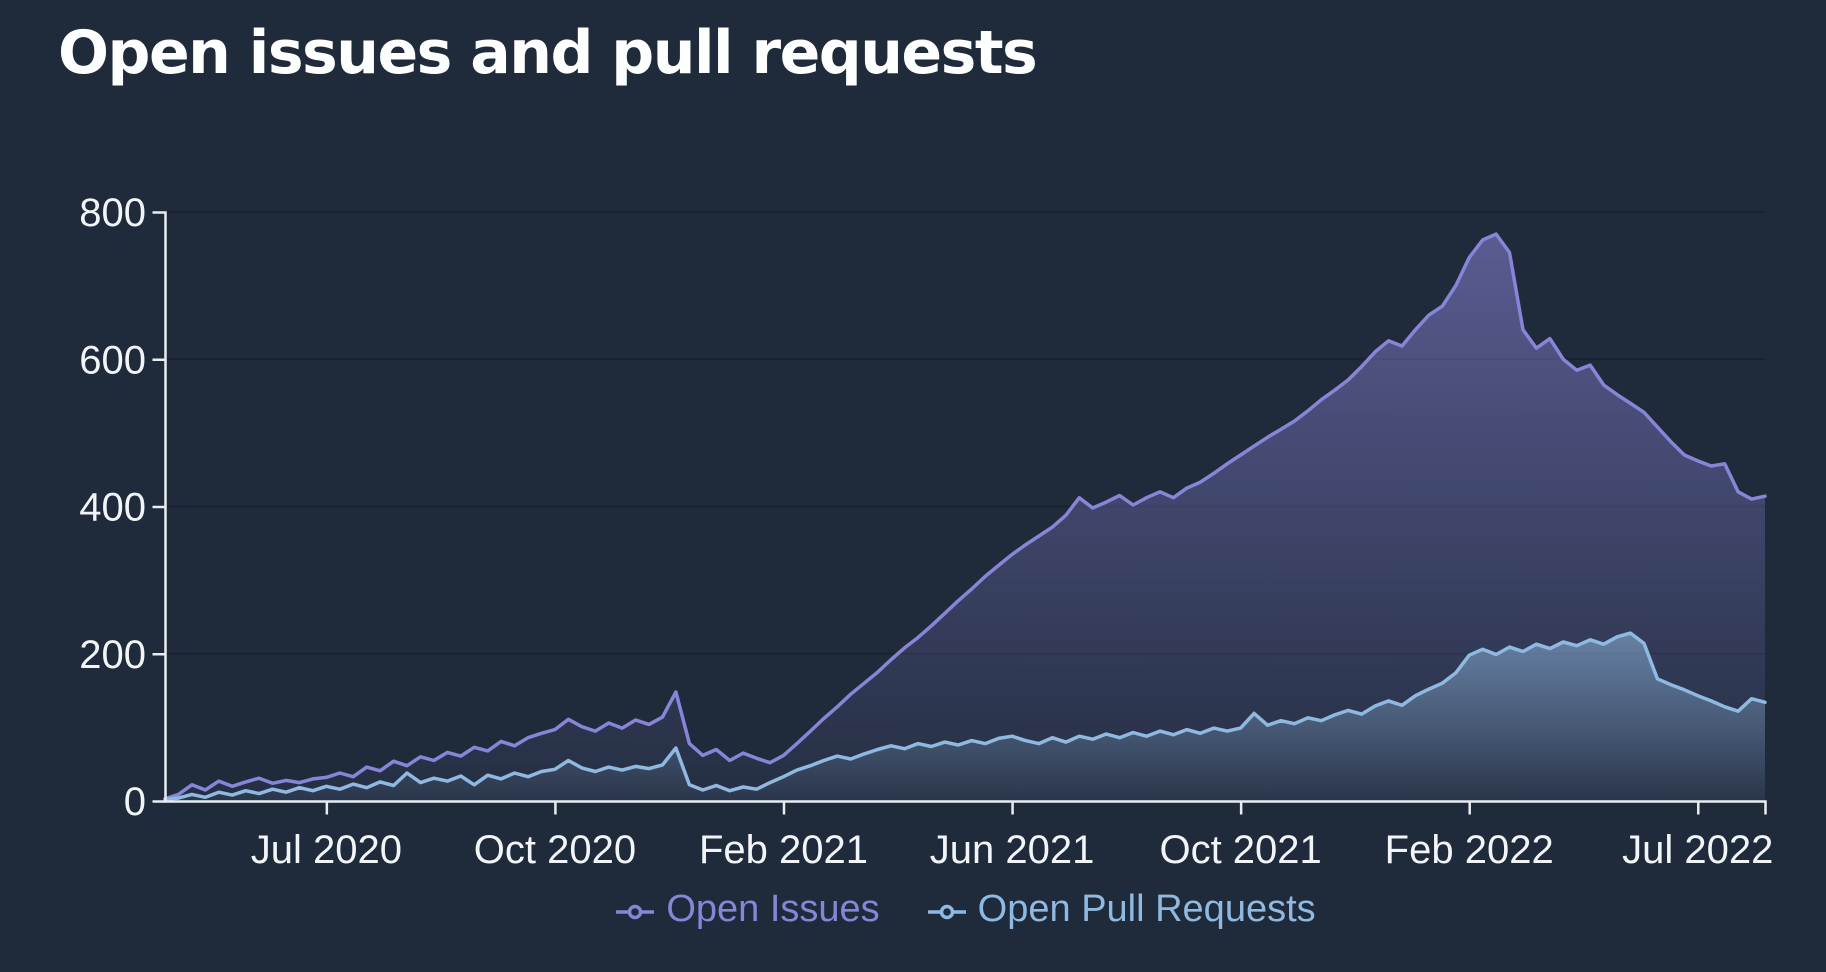  Describe the element at coordinates (555, 850) in the screenshot. I see `x-axis-label: Oct 2020` at that location.